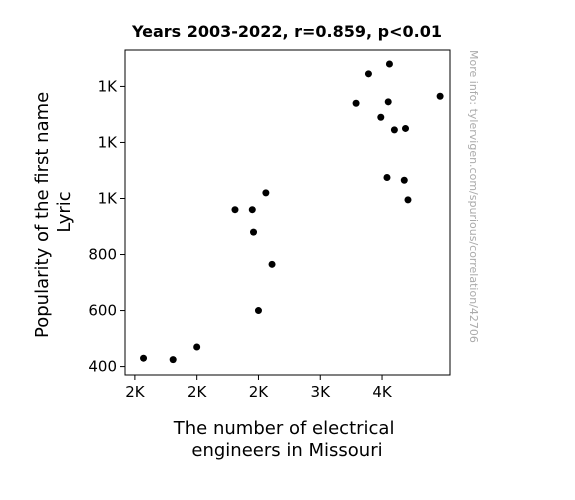  I want to click on y-axis: 400 600 800 1K 1K 1K, so click(106, 226).